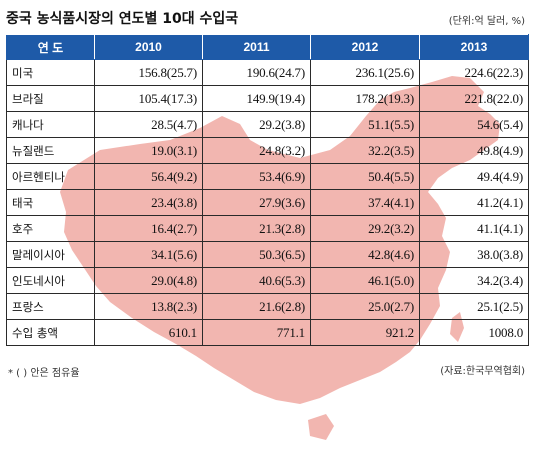  I want to click on value-cell: 50.3(6.5), so click(256, 254).